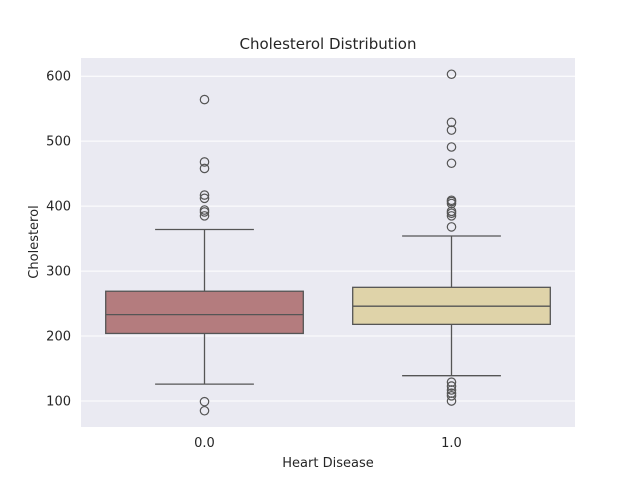 Image resolution: width=640 pixels, height=484 pixels. Describe the element at coordinates (328, 44) in the screenshot. I see `chart-title: Cholesterol Distribution` at that location.